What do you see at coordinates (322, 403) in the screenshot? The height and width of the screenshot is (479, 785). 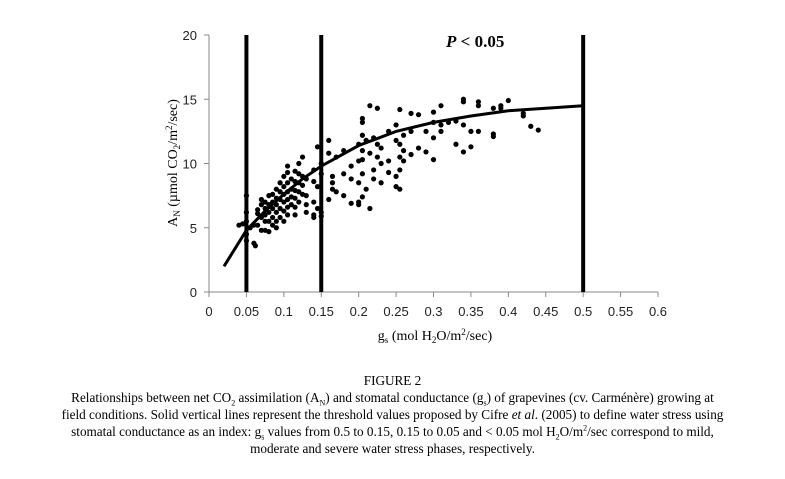 I see `caption-segment: N` at bounding box center [322, 403].